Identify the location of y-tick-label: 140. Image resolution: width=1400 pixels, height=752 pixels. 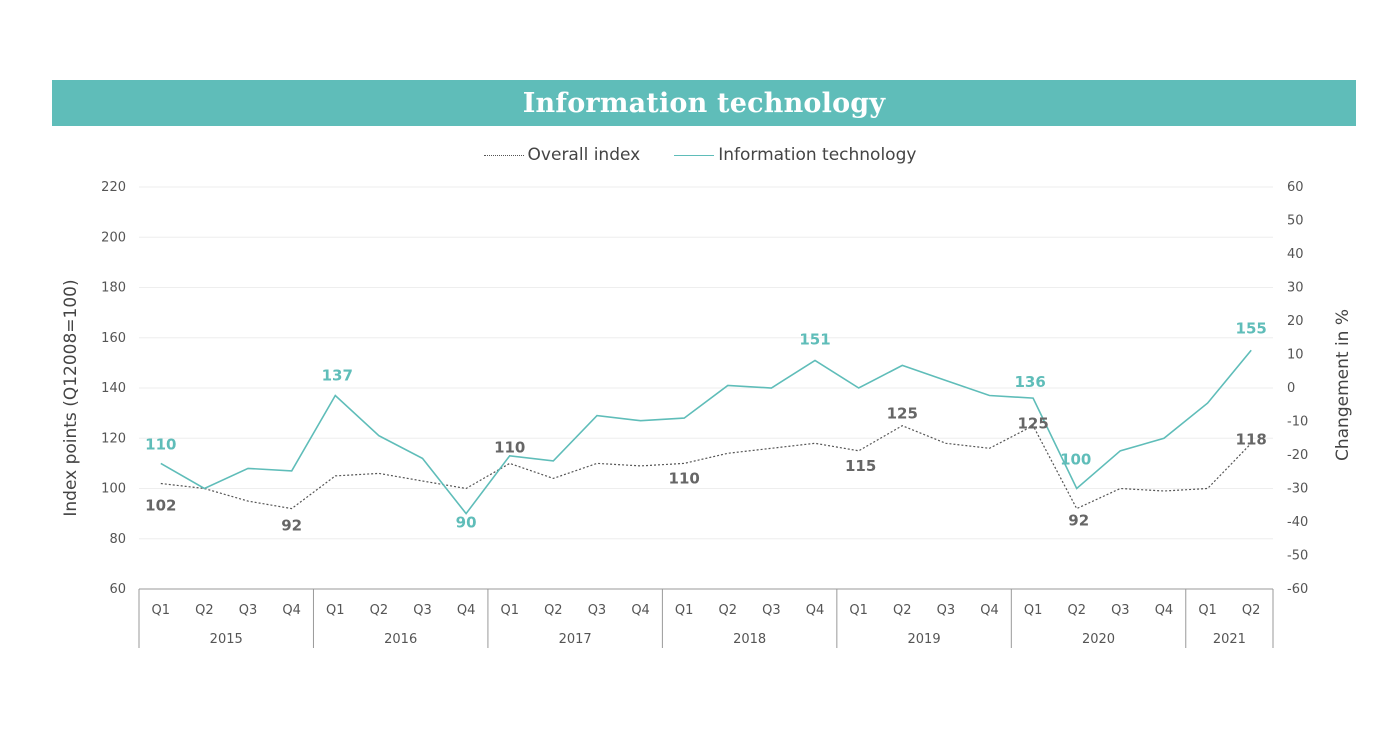
(113, 388).